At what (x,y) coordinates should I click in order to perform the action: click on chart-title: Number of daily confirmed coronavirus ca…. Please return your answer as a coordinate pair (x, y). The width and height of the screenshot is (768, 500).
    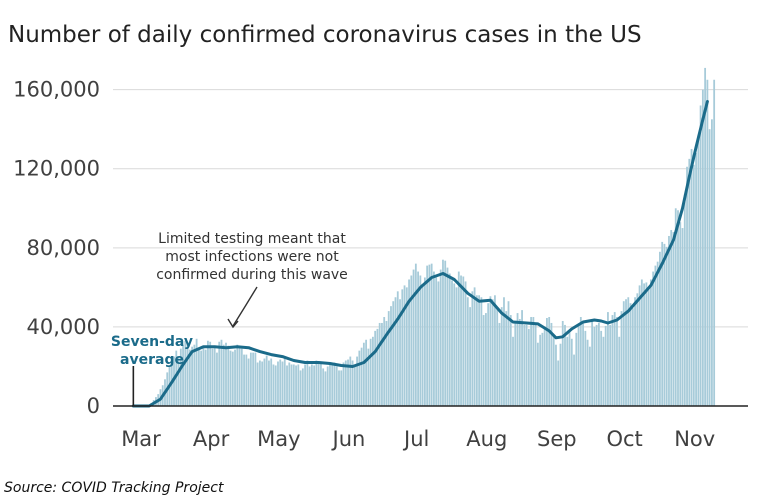
    Looking at the image, I should click on (325, 35).